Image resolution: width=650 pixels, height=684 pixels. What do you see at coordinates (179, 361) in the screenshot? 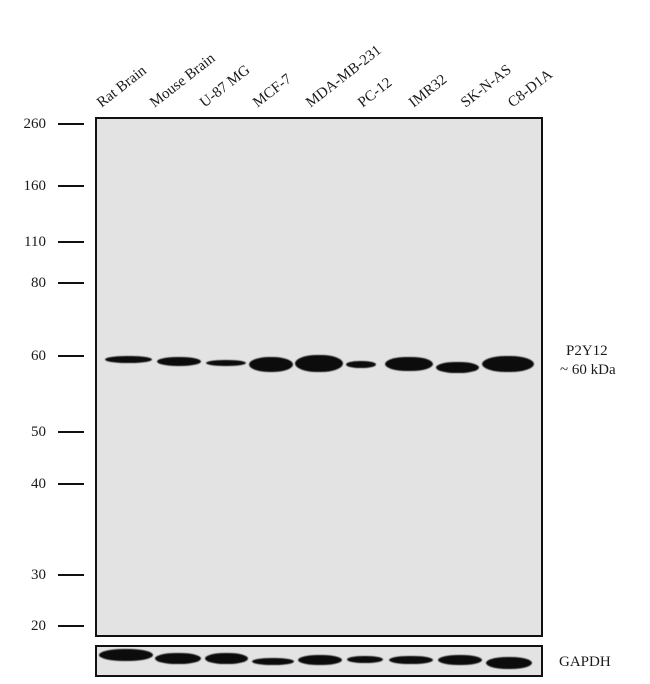
I see `band-mouse-brain` at bounding box center [179, 361].